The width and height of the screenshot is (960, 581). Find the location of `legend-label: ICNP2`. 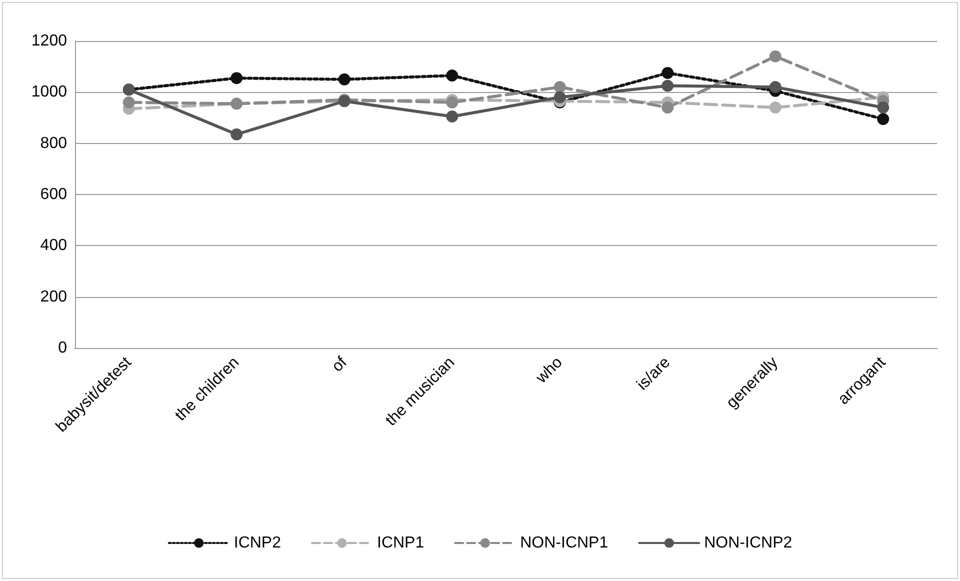

legend-label: ICNP2 is located at coordinates (258, 543).